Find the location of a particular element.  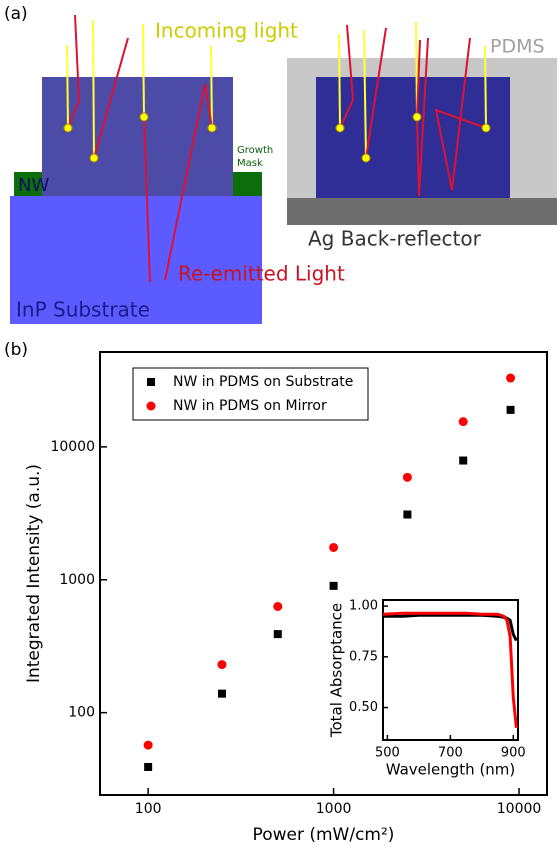

back-reflector is located at coordinates (422, 211).